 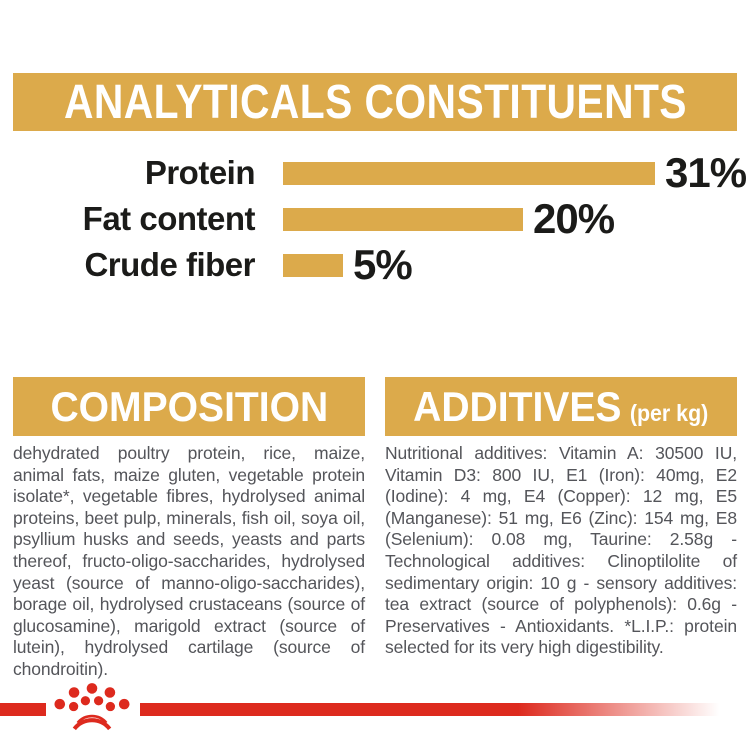 What do you see at coordinates (669, 412) in the screenshot?
I see `additives-title-suffix: (per kg)` at bounding box center [669, 412].